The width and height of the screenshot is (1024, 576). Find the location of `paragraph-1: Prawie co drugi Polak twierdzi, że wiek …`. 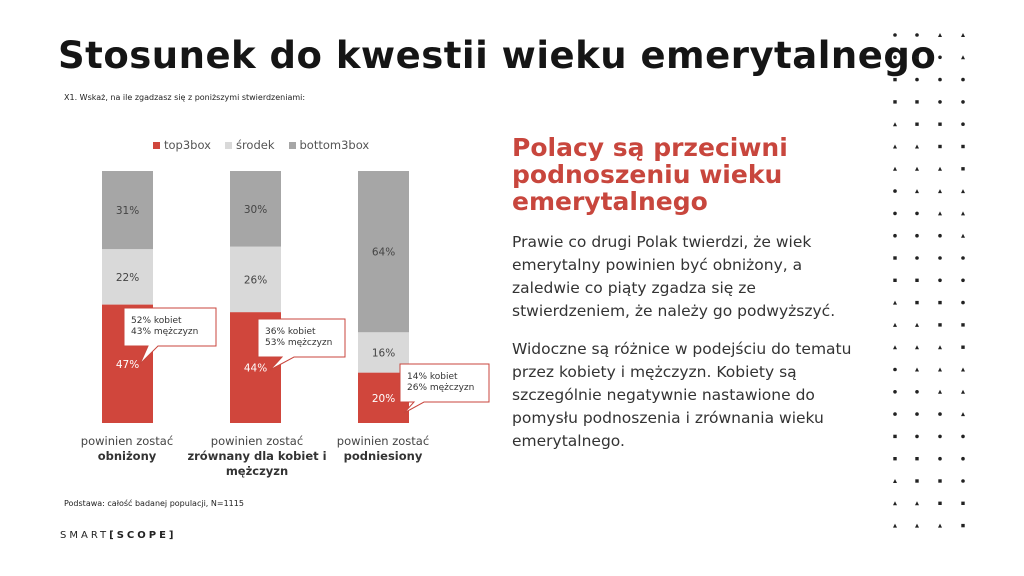

paragraph-1: Prawie co drugi Polak twierdzi, że wiek … is located at coordinates (674, 276).